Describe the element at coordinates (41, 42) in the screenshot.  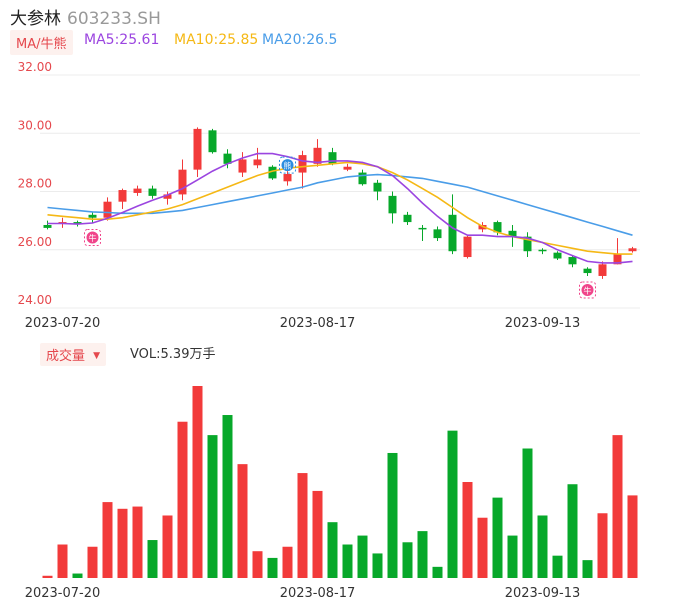
I see `ma-indicator-tab: MA/牛熊` at that location.